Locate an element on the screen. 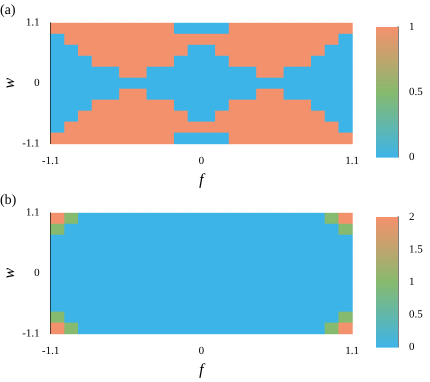  chart-title: (b) is located at coordinates (8, 200).